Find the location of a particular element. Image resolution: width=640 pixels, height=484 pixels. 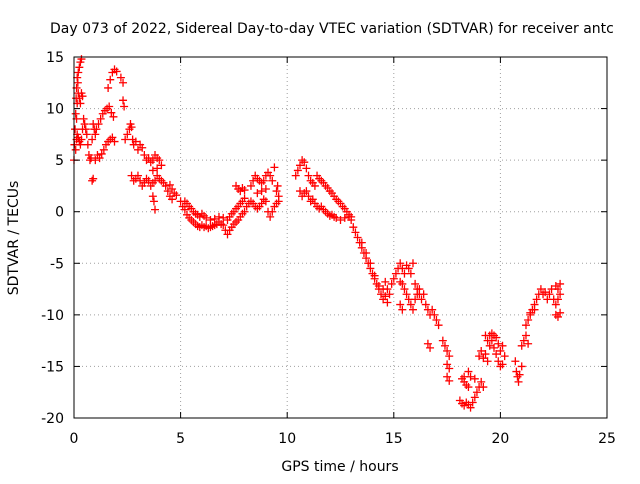

x-tick-label: 20 is located at coordinates (500, 439).